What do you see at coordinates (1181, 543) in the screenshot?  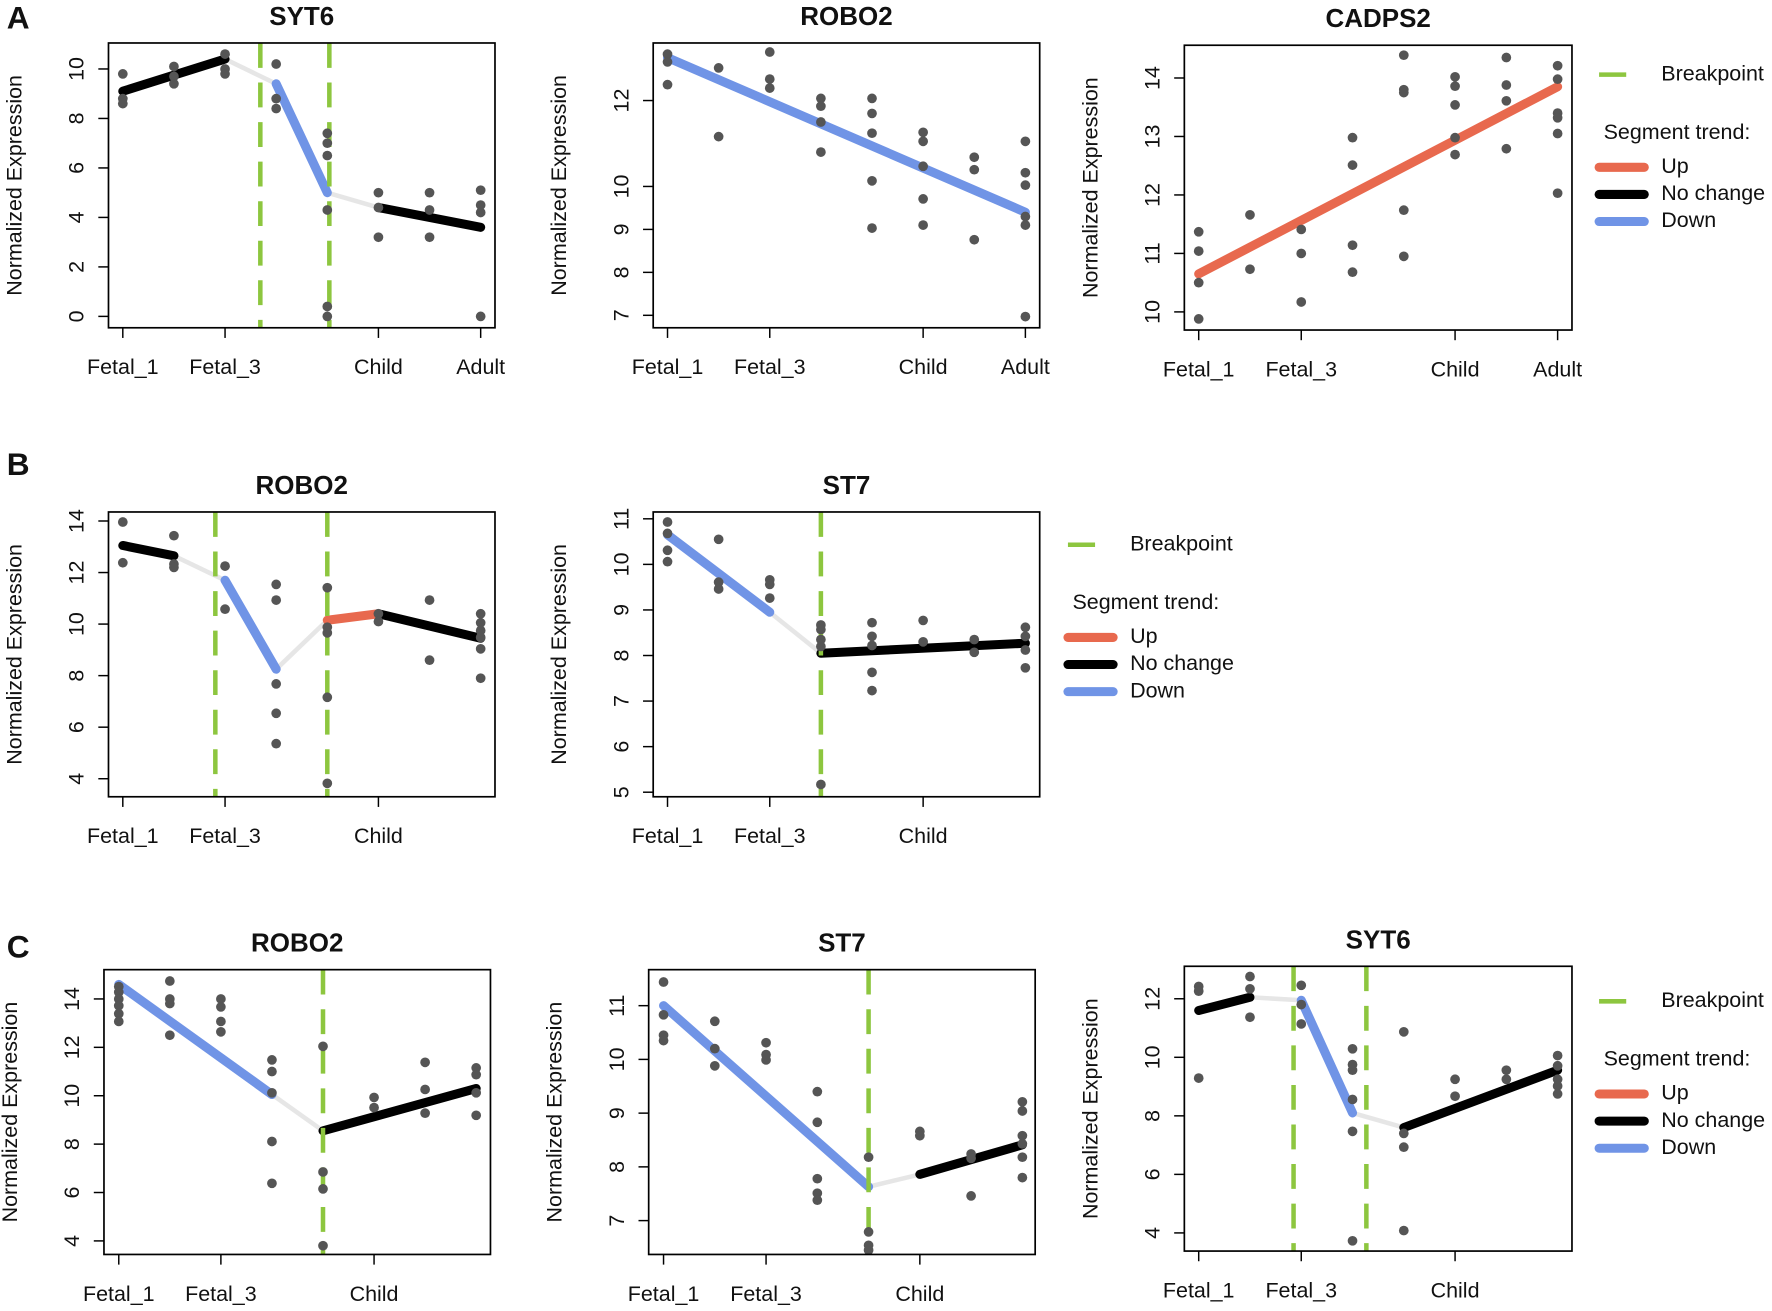 I see `legend-breakpoint-label: Breakpoint` at bounding box center [1181, 543].